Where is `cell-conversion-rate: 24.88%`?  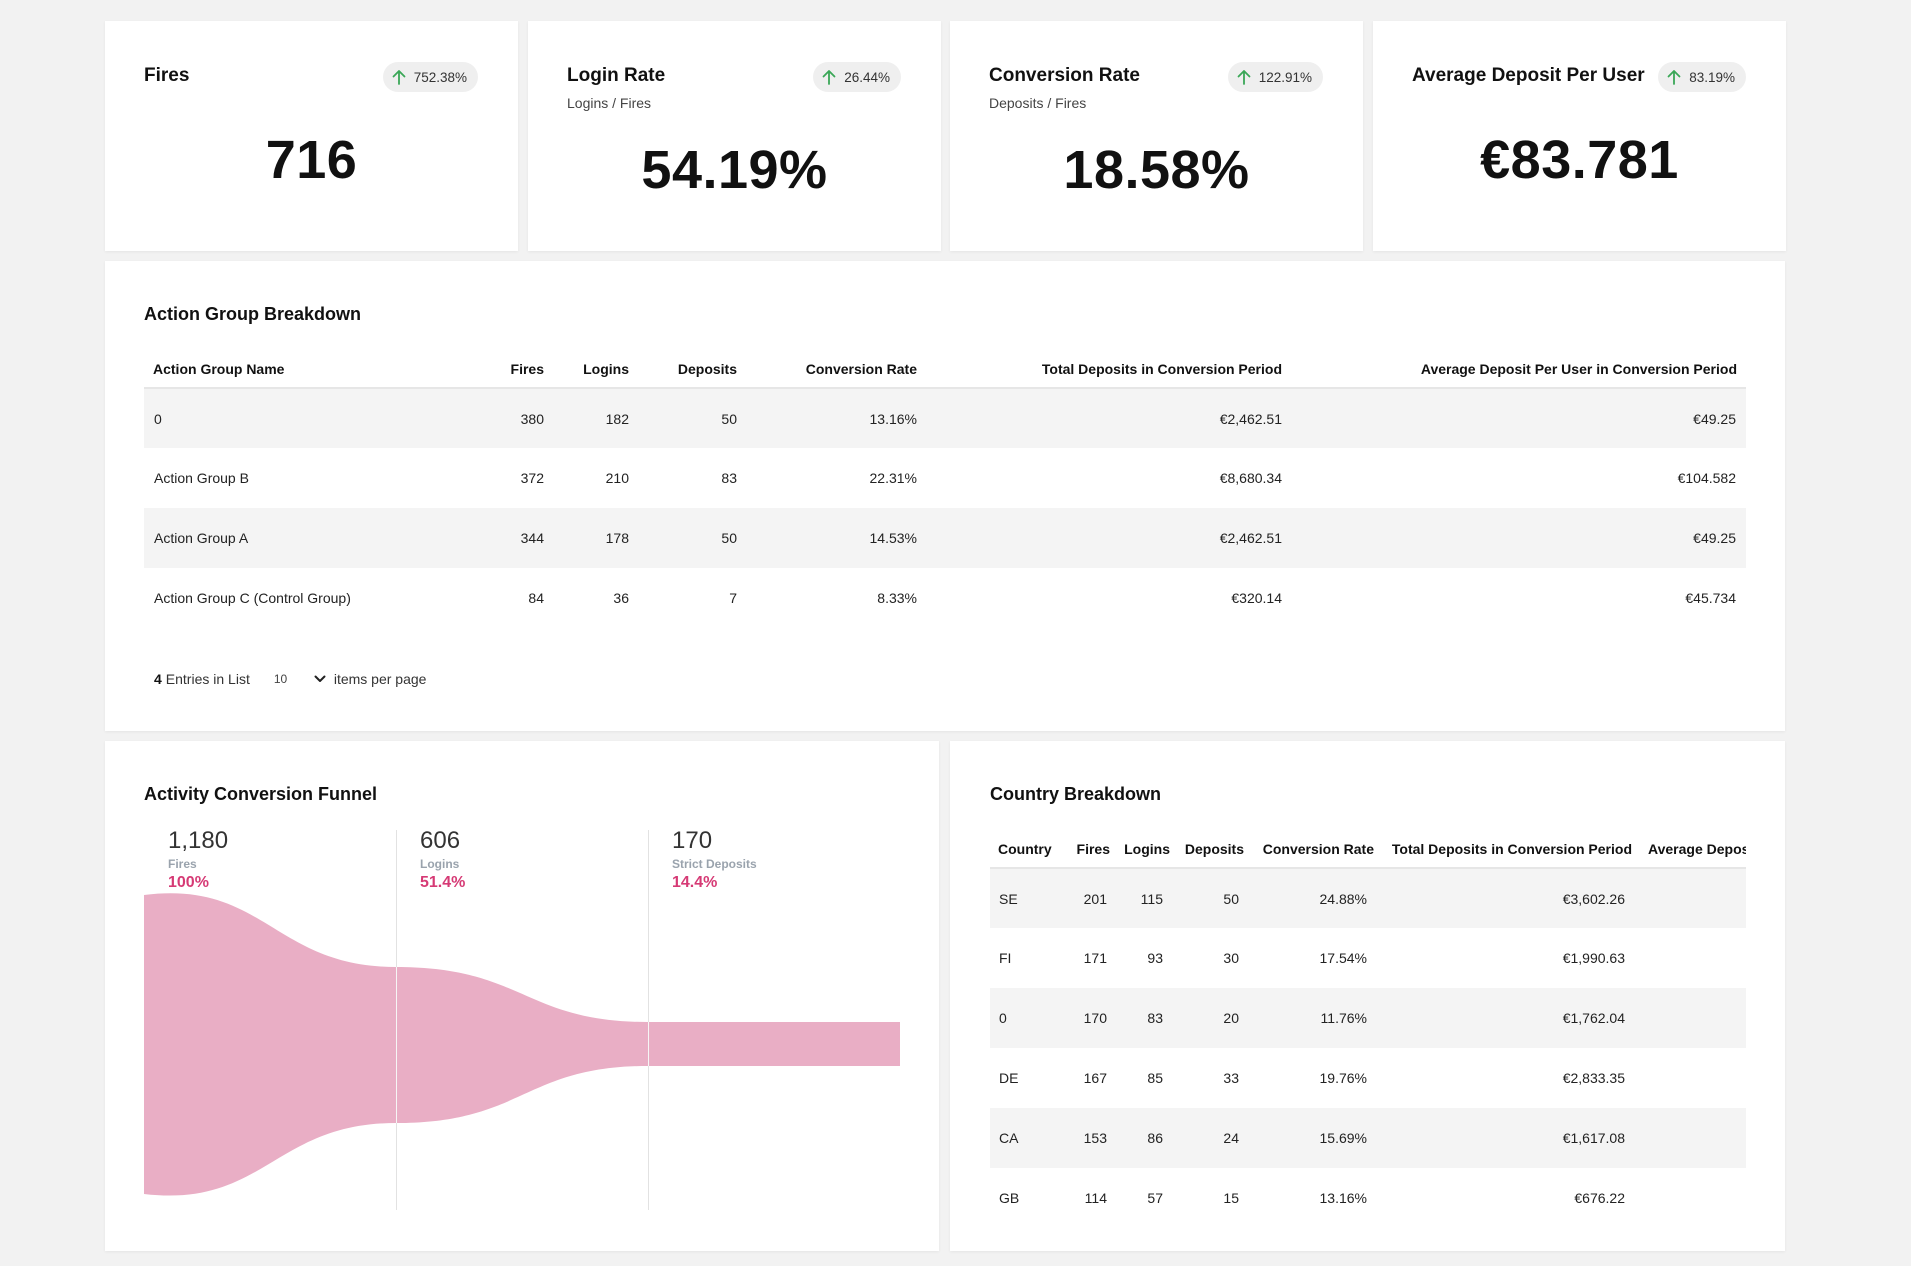 cell-conversion-rate: 24.88% is located at coordinates (1343, 898).